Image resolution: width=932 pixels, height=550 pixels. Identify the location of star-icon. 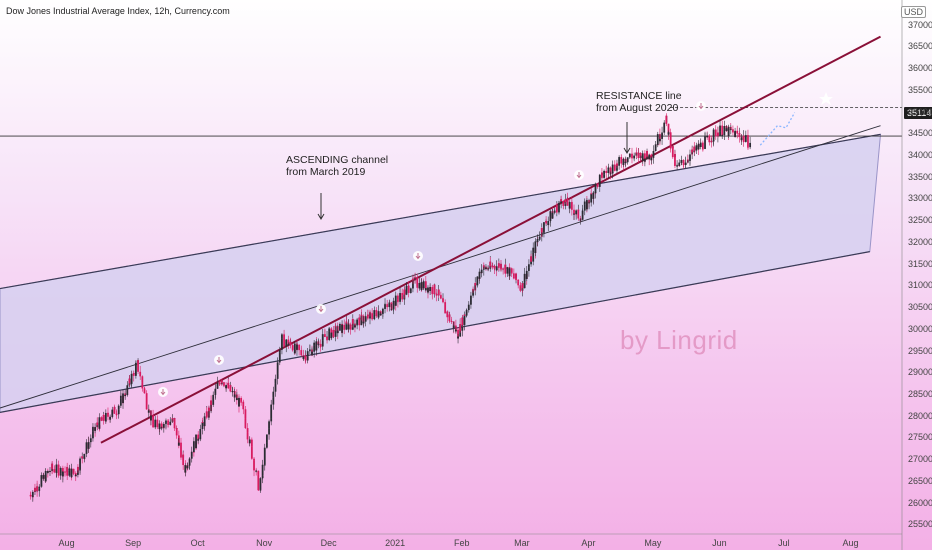
(826, 98).